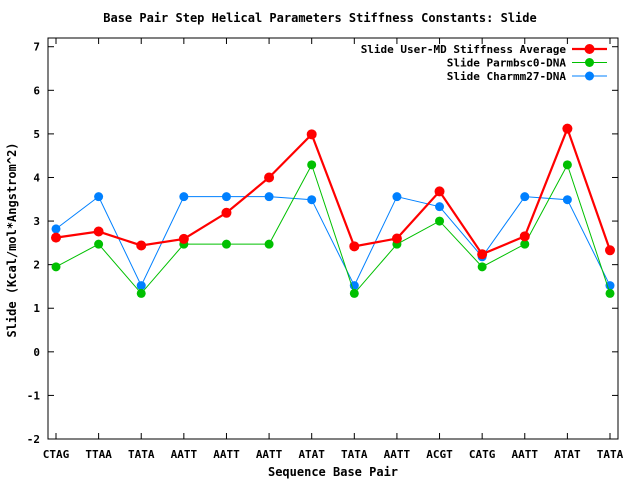 The image size is (640, 480). I want to click on y-axis-label: Slide (Kcal/mol*Angstrom^2), so click(12, 239).